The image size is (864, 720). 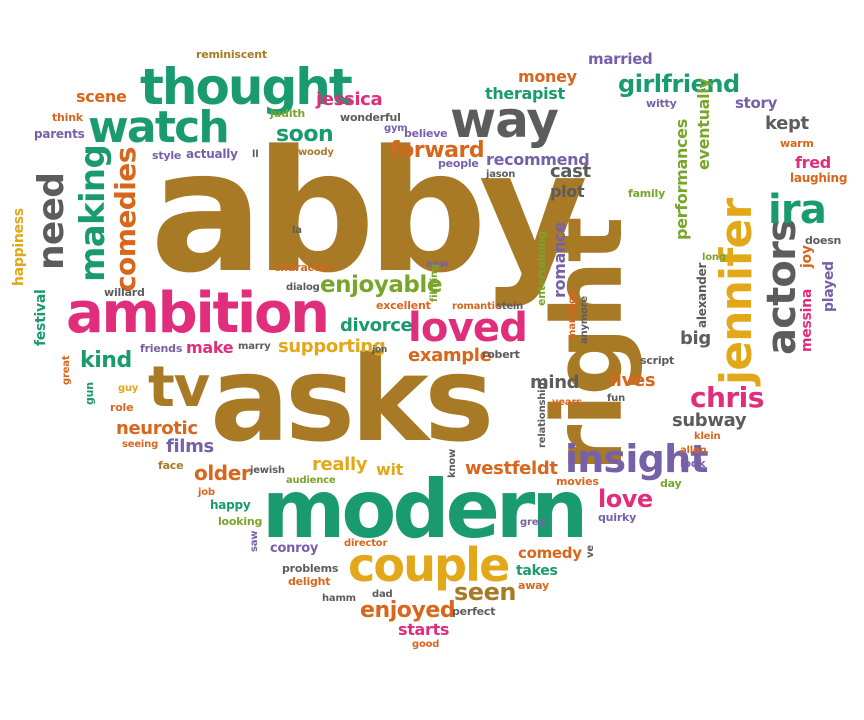 I want to click on word-couple: couple, so click(x=429, y=565).